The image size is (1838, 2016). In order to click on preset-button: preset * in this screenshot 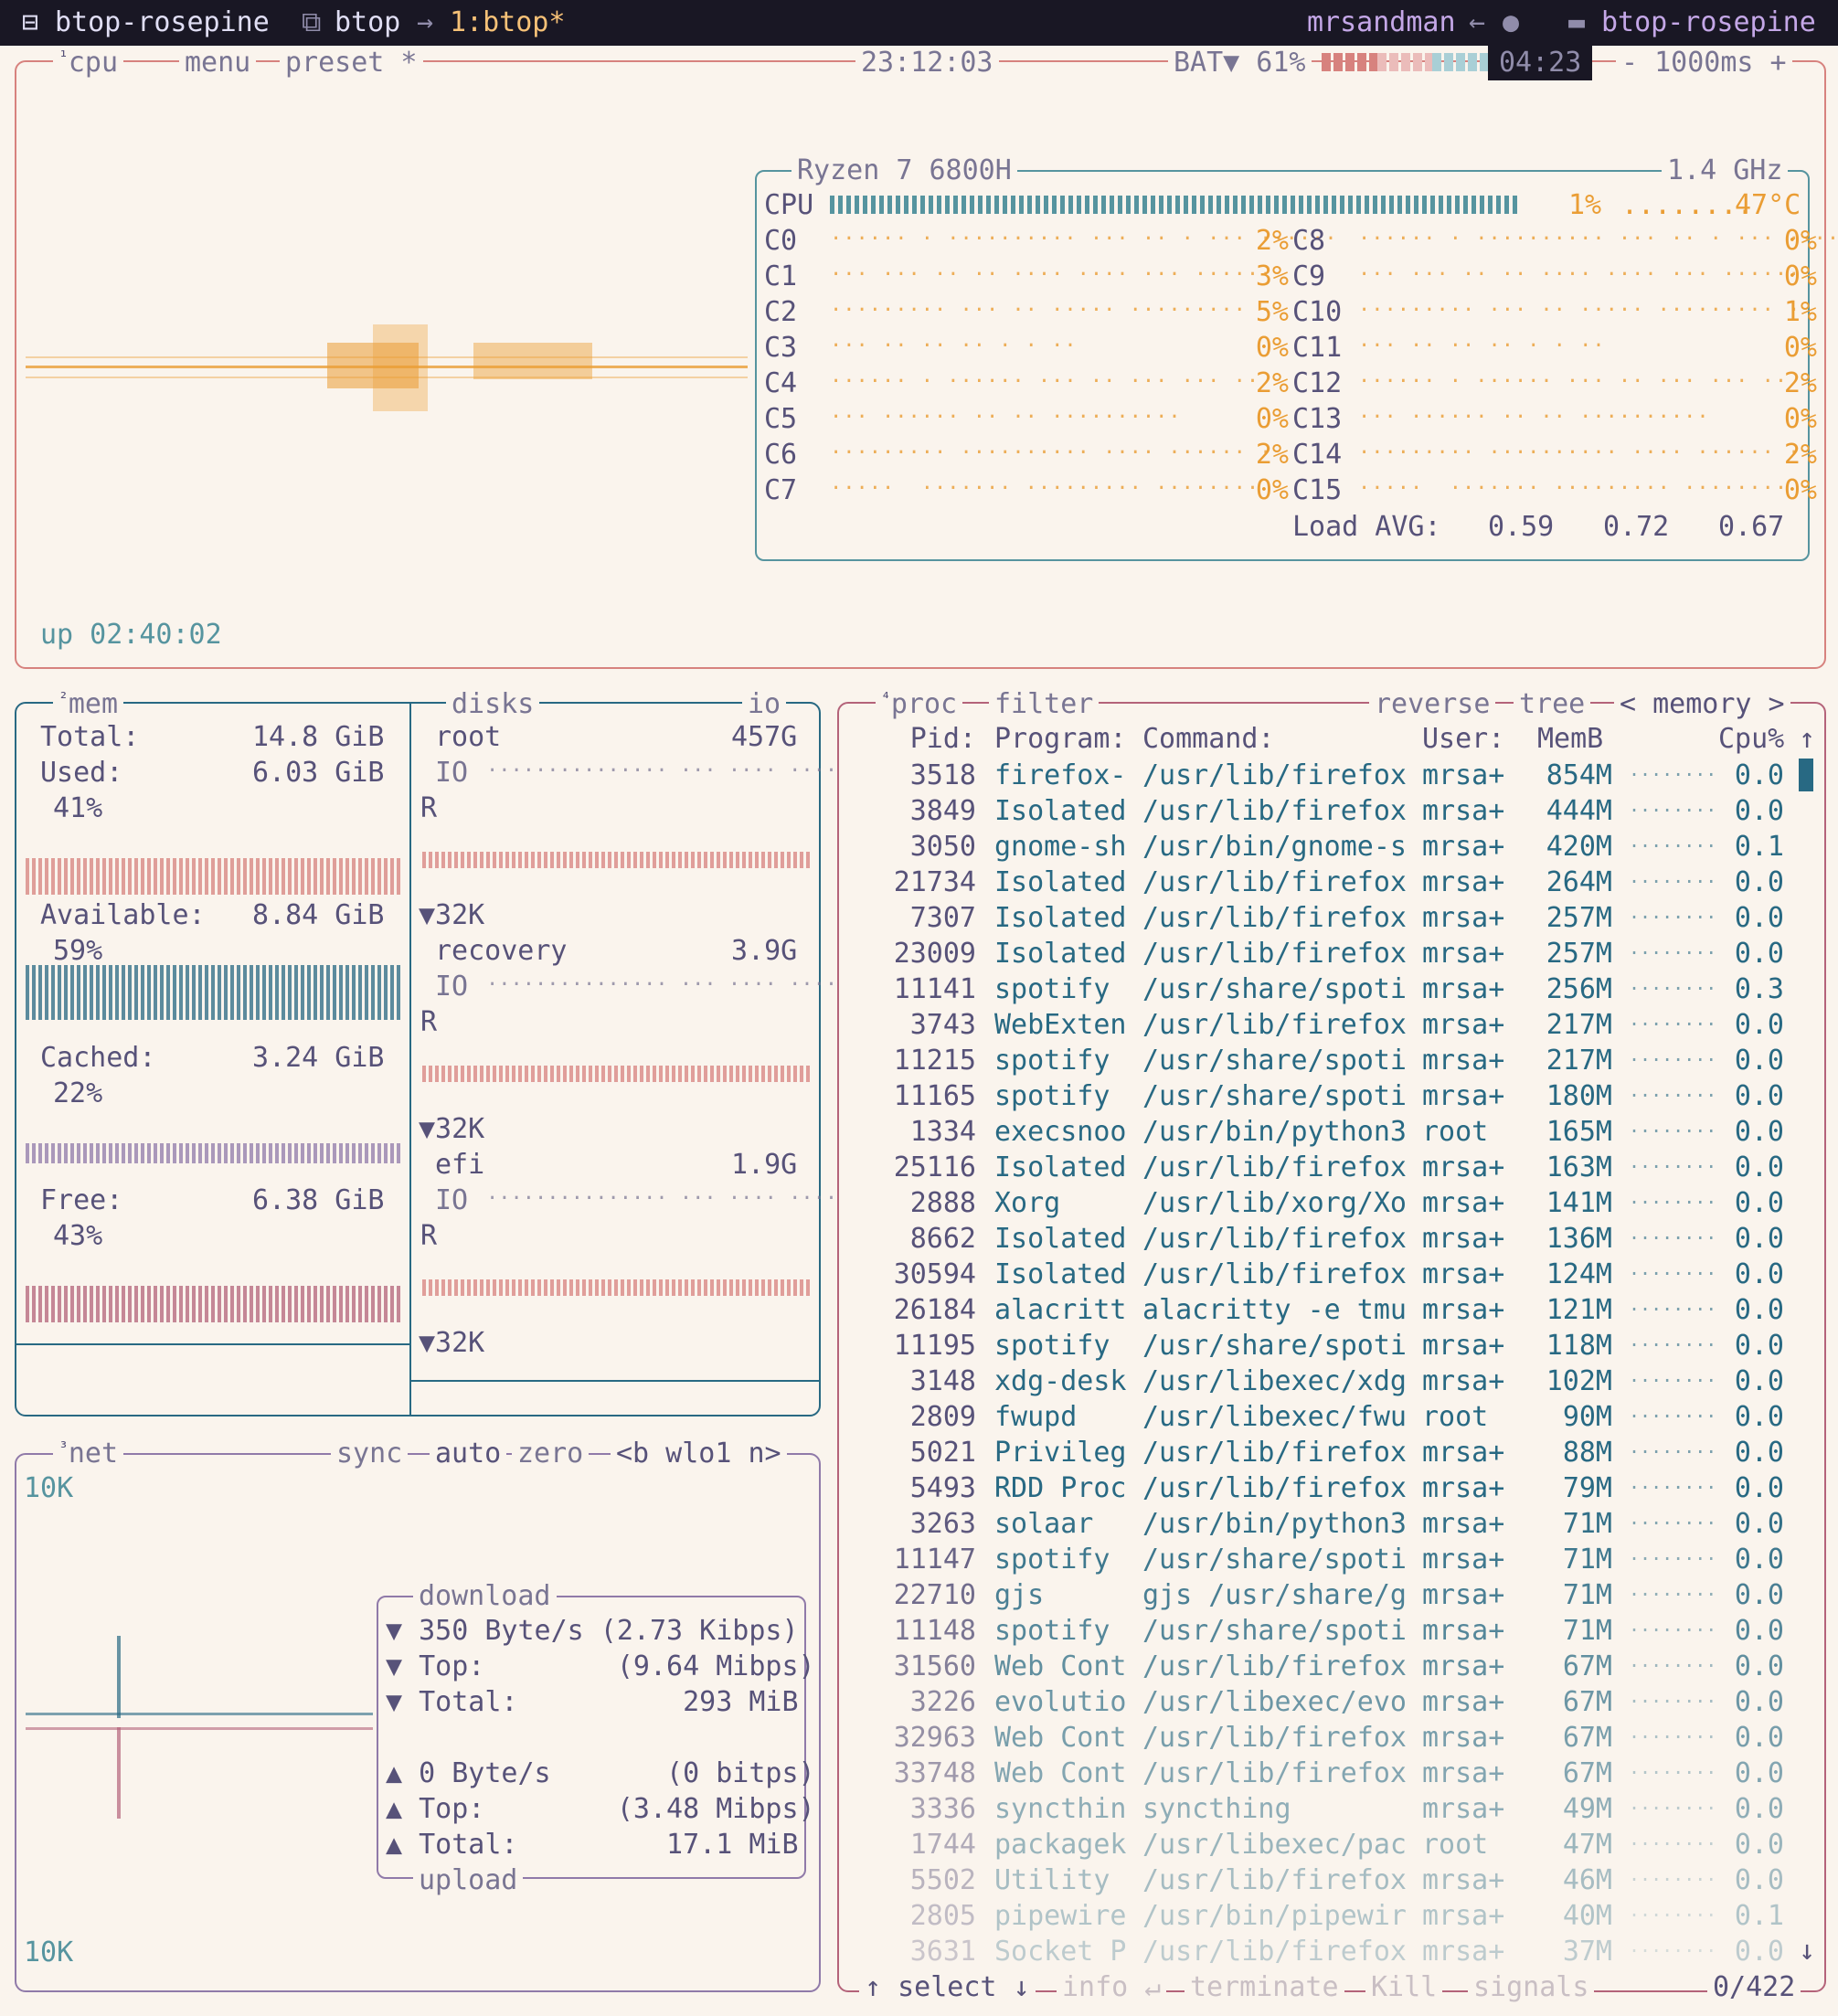, I will do `click(351, 63)`.